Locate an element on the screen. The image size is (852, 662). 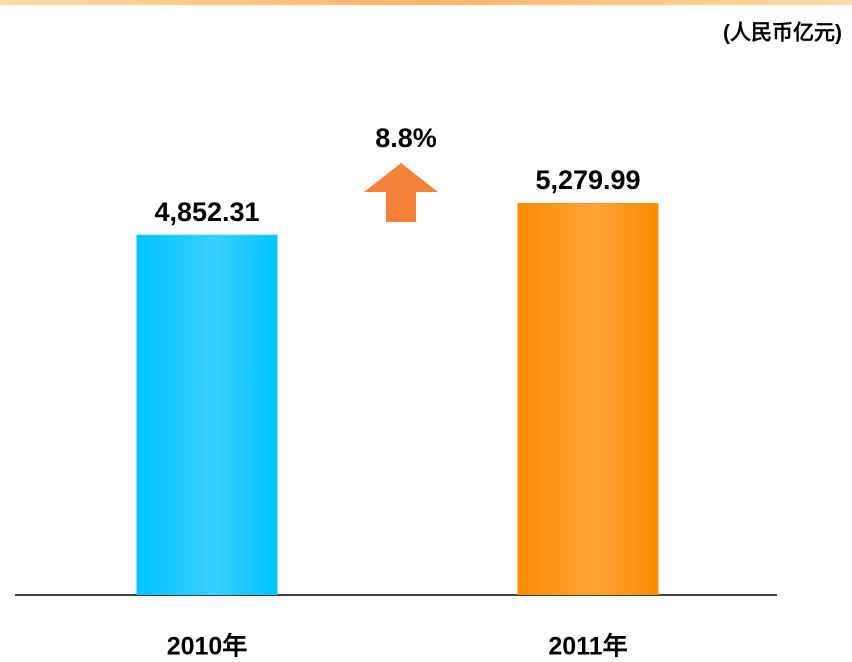
x-tick-label: 2011年 is located at coordinates (587, 646).